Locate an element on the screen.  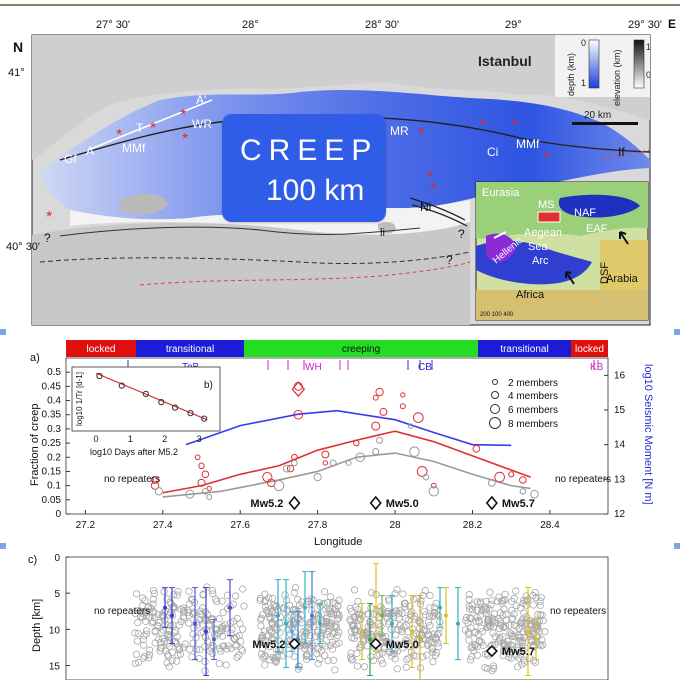
lat-tick-1: 41° is located at coordinates (16, 73).